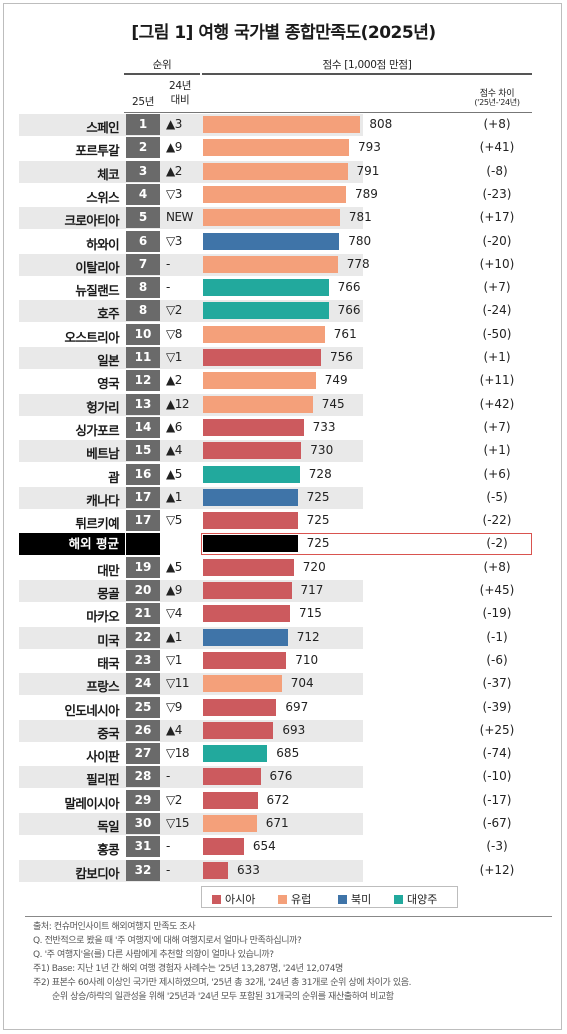  Describe the element at coordinates (497, 613) in the screenshot. I see `score-diff: (-19)` at that location.